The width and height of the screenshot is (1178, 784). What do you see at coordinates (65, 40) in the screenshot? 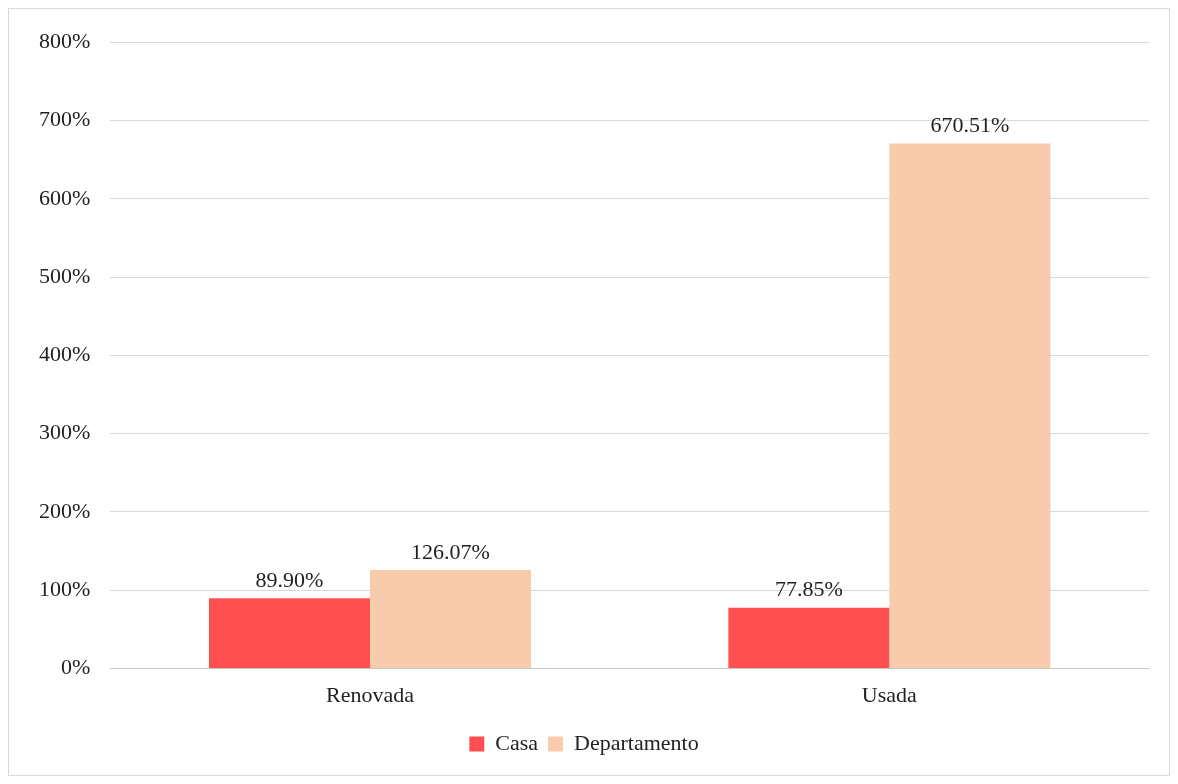
I see `y-tick-label: 800%` at bounding box center [65, 40].